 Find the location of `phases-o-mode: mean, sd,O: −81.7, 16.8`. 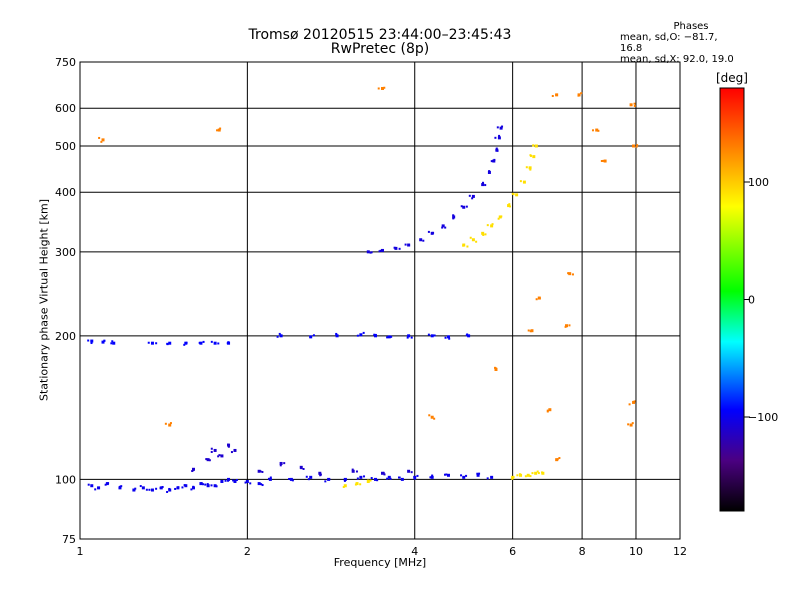

phases-o-mode: mean, sd,O: −81.7, 16.8 is located at coordinates (669, 43).